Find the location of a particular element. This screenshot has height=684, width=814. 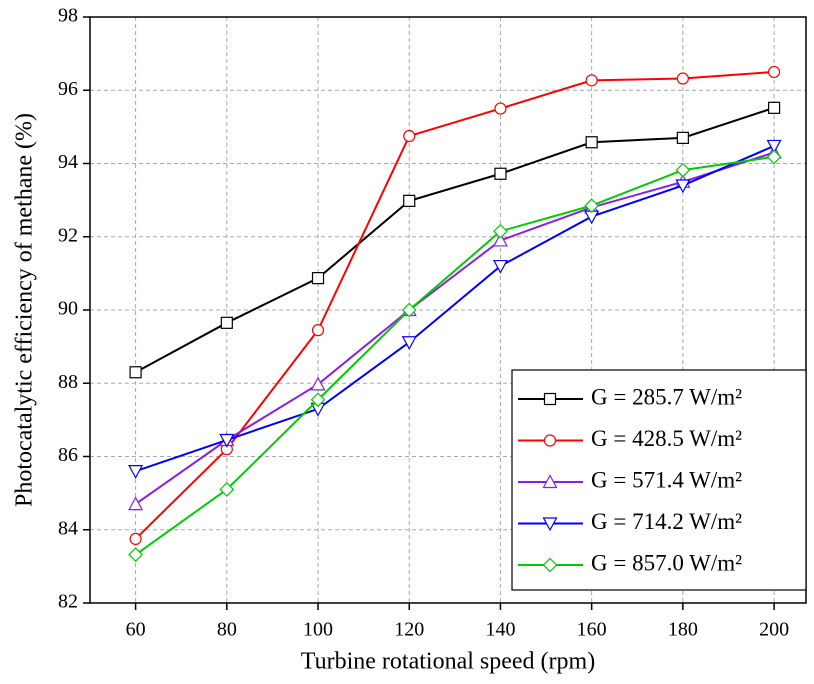

y-tick-label: 92 is located at coordinates (68, 235).